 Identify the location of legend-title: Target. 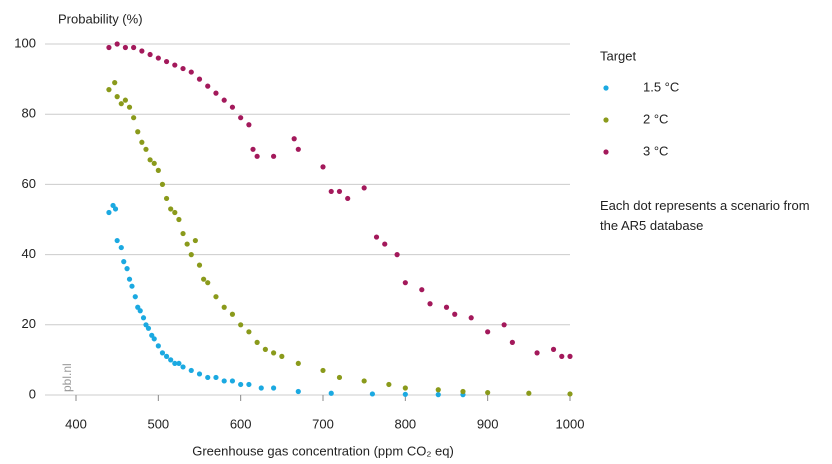
(618, 55).